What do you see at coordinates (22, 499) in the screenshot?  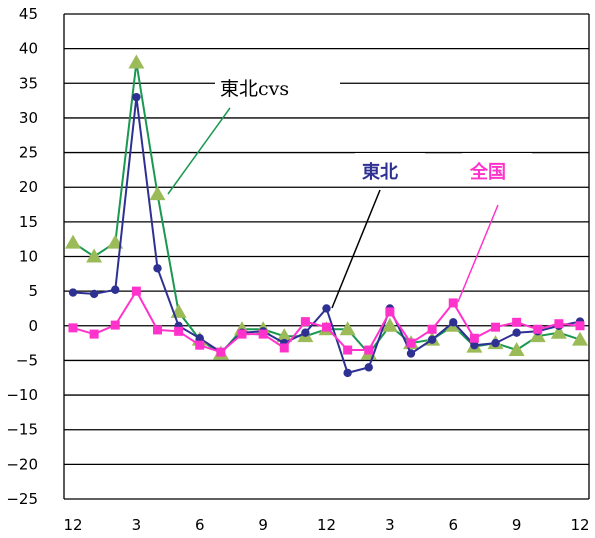 I see `y-tick-label: −25` at bounding box center [22, 499].